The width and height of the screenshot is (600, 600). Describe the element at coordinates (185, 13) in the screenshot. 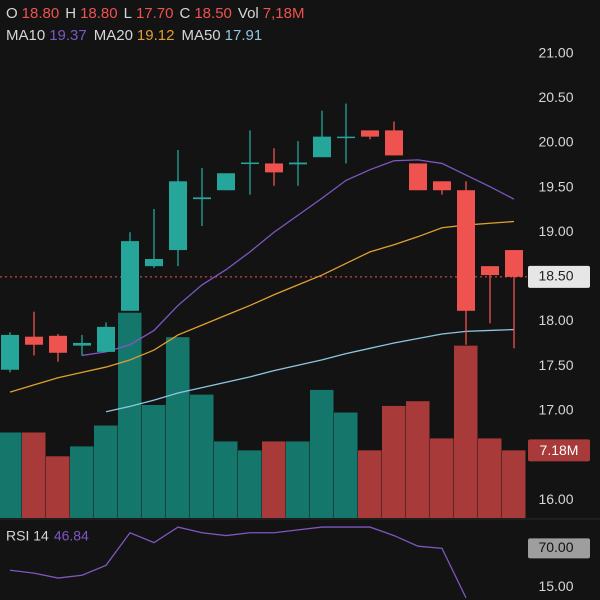

I see `header-label: C` at that location.